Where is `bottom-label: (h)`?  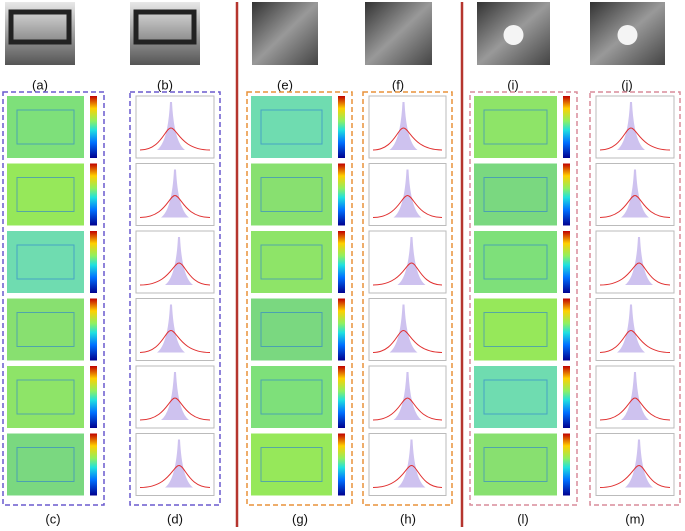
bottom-label: (h) is located at coordinates (408, 518).